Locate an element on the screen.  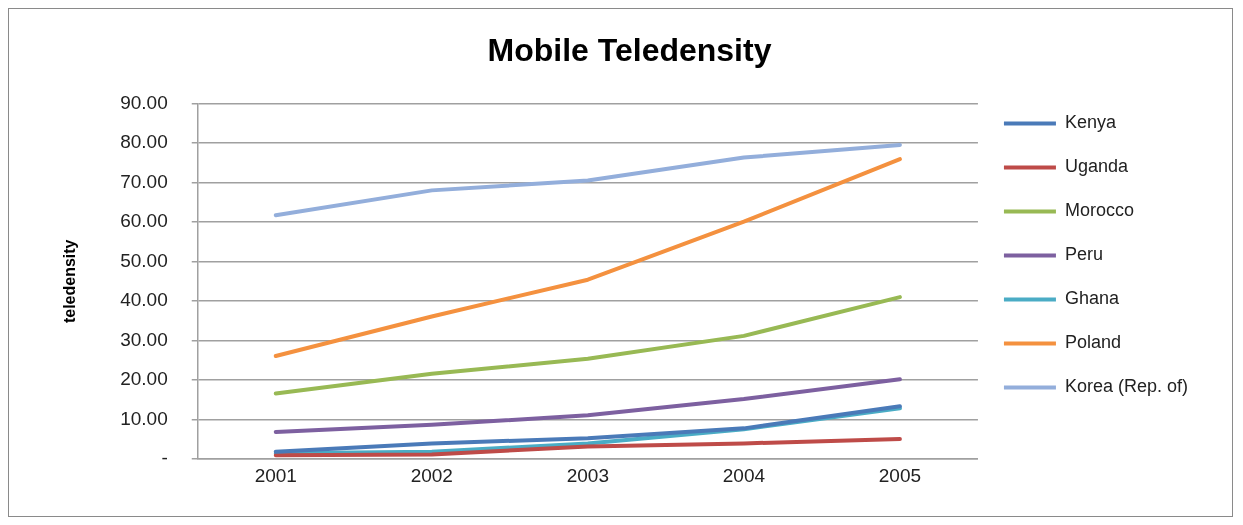
y-tick-label: 50.00 is located at coordinates (144, 260).